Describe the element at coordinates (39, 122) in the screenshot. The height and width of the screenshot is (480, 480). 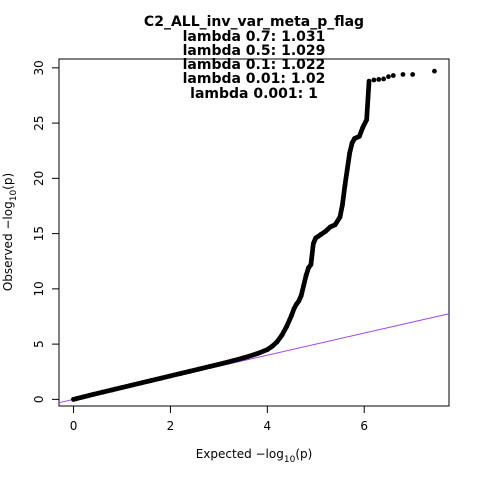
I see `y-tick-label: 25` at that location.